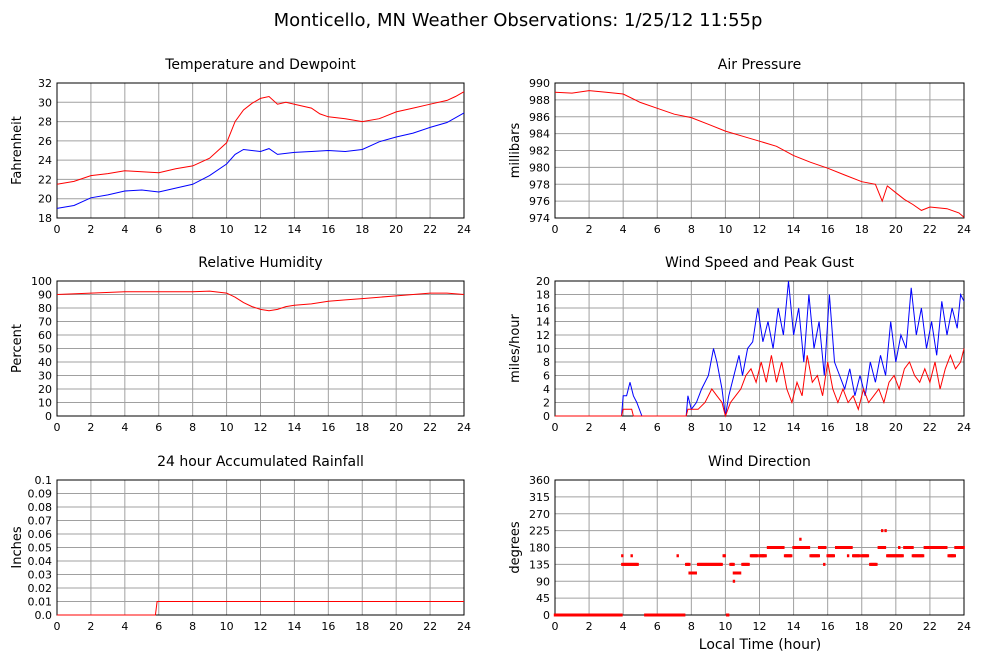 Image resolution: width=999 pixels, height=659 pixels. Describe the element at coordinates (41, 281) in the screenshot. I see `y-tick-label: 100` at that location.